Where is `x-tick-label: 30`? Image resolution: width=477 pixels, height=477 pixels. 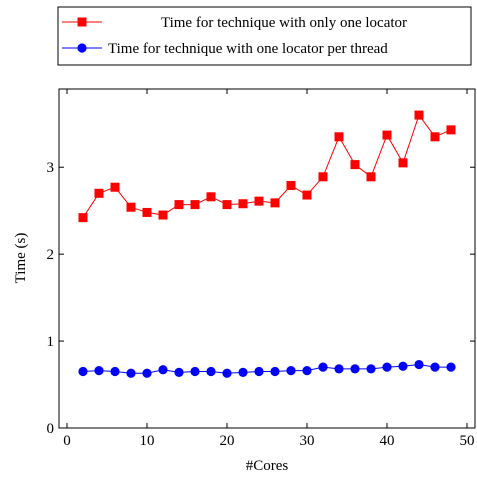 x-tick-label: 30 is located at coordinates (307, 441).